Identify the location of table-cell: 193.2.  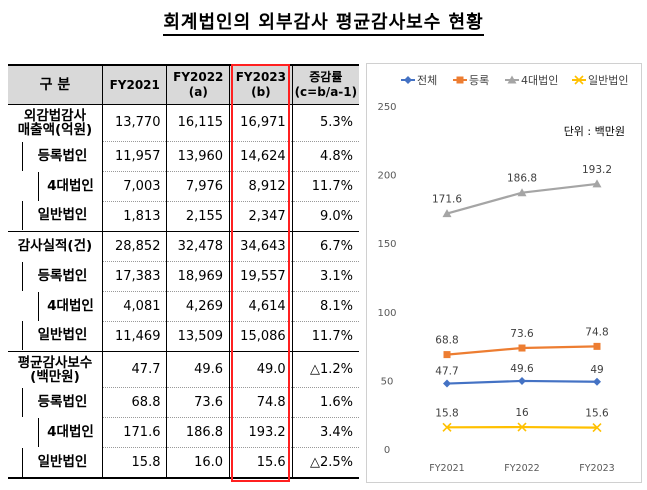
(261, 432).